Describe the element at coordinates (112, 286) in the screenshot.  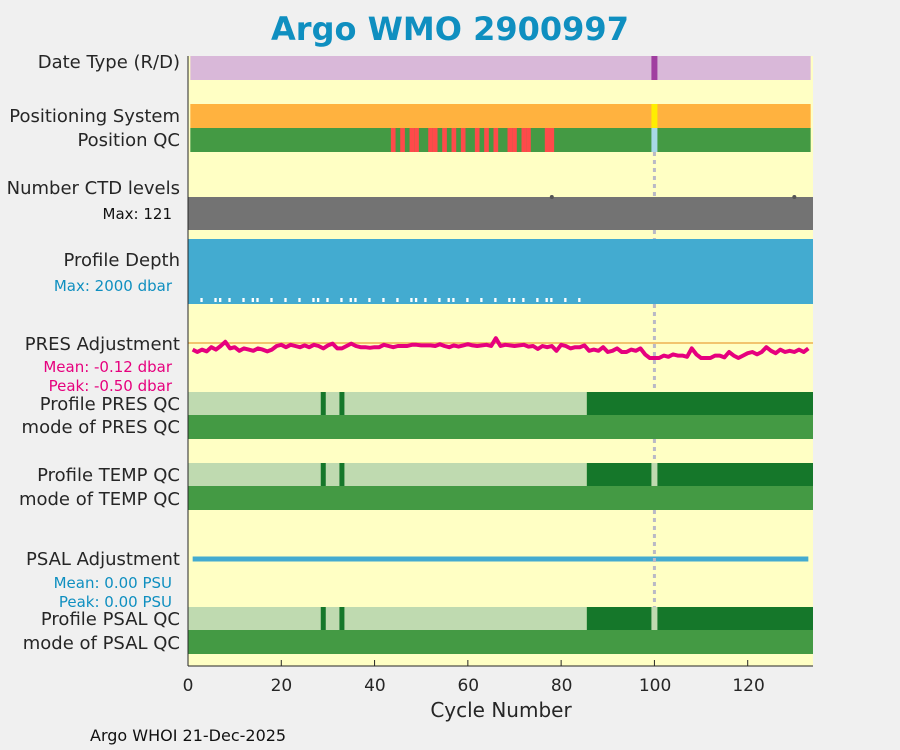
I see `label-depth-max: Max: 2000 dbar` at that location.